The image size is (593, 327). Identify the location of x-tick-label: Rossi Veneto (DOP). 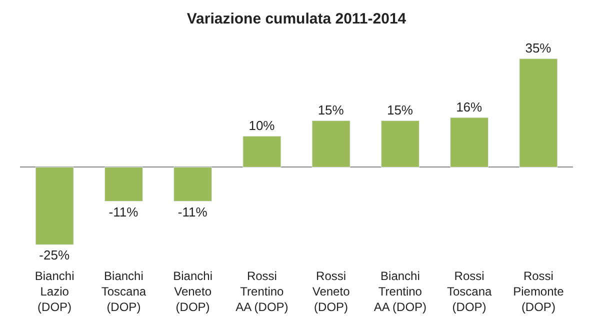
(331, 291).